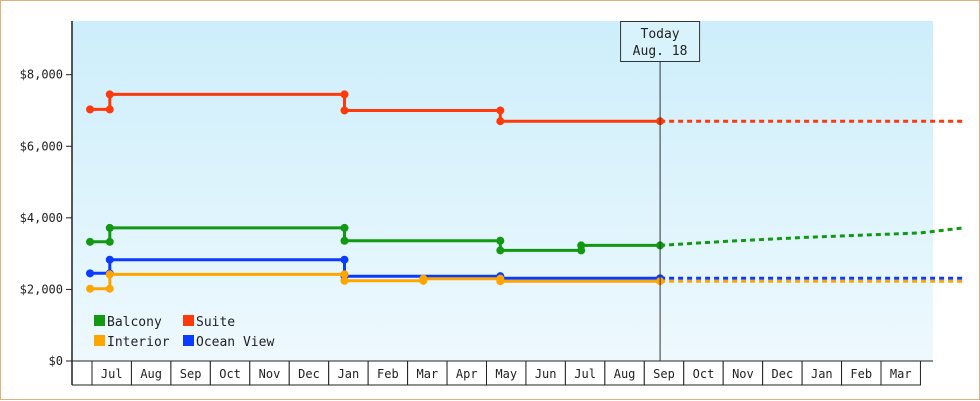  Describe the element at coordinates (215, 322) in the screenshot. I see `legend-label-suite: Suite` at that location.